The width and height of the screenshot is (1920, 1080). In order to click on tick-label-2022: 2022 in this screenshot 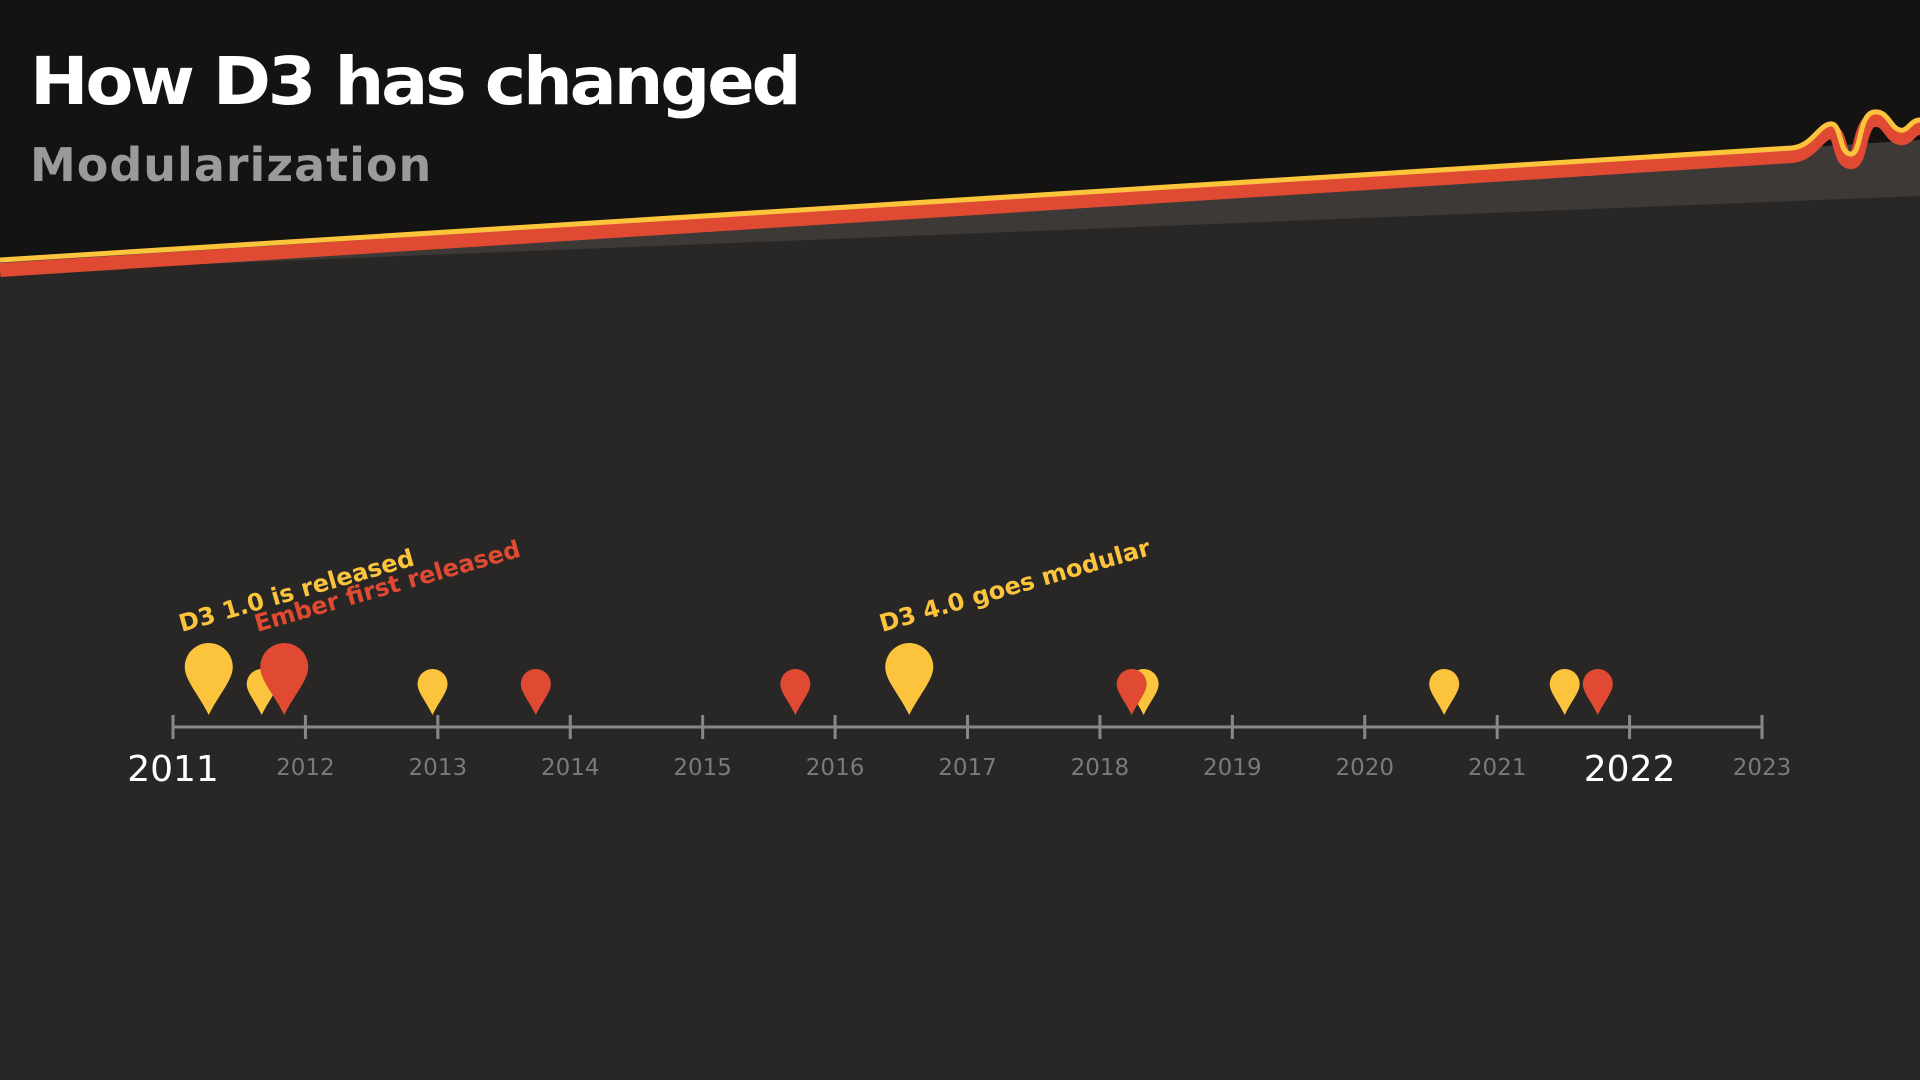, I will do `click(1630, 769)`.